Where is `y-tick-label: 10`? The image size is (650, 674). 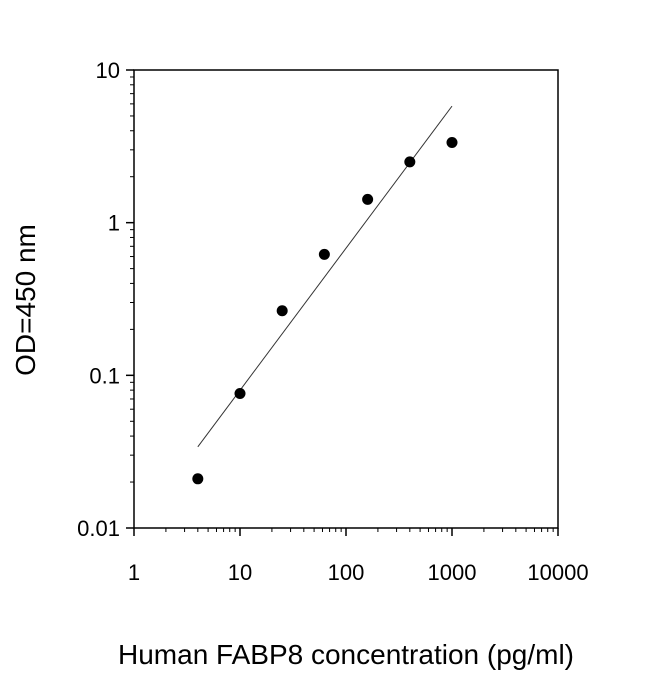 y-tick-label: 10 is located at coordinates (108, 70).